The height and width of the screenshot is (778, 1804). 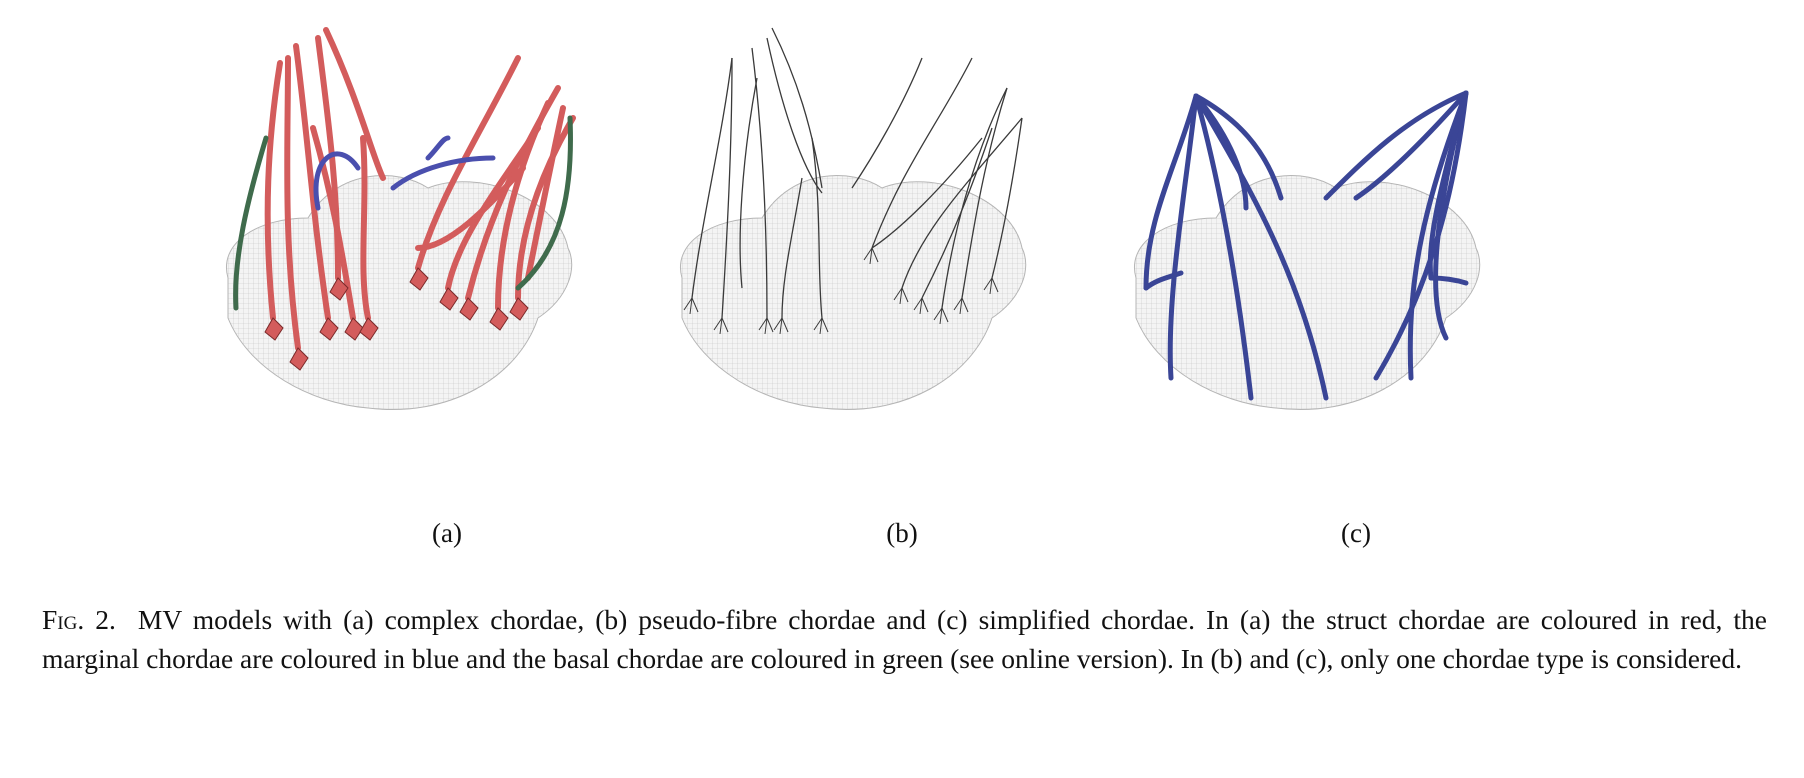 I want to click on caption-figure-label: Fig. 2., so click(x=79, y=619).